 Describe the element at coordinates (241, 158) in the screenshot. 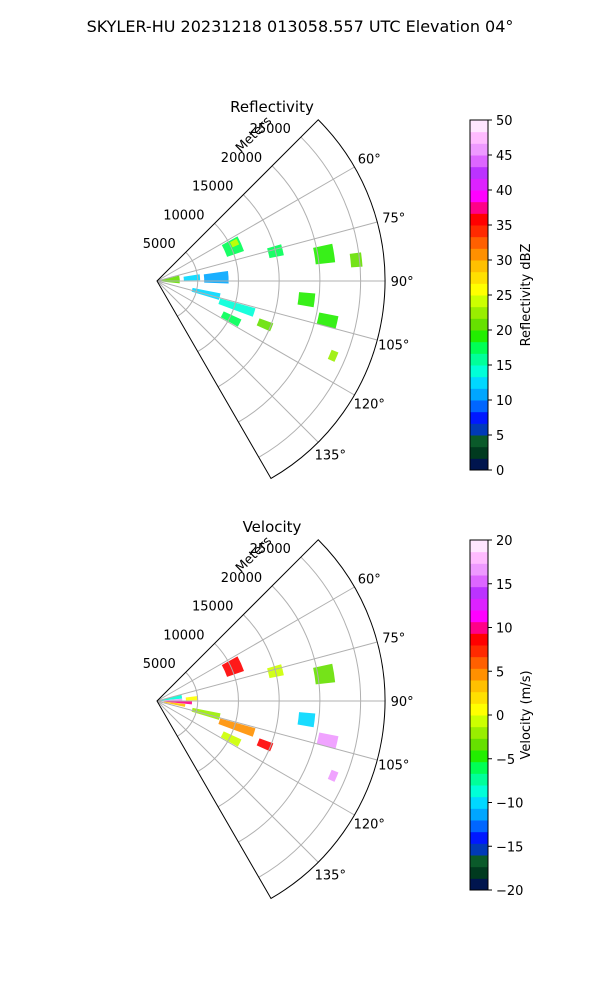

I see `range-tick-label: 20000` at that location.